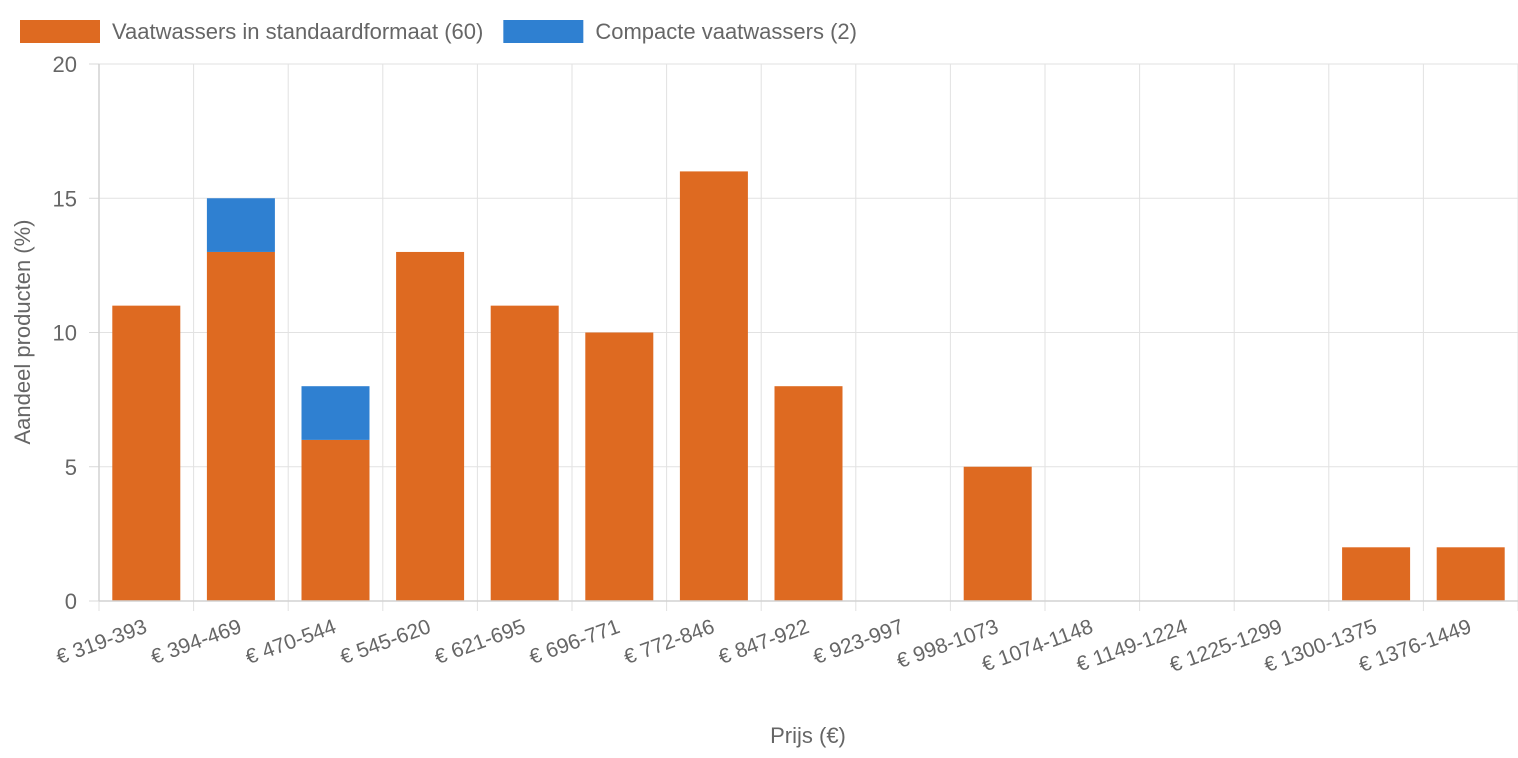  I want to click on legend-label-2: Compacte vaatwassers (2), so click(726, 31).